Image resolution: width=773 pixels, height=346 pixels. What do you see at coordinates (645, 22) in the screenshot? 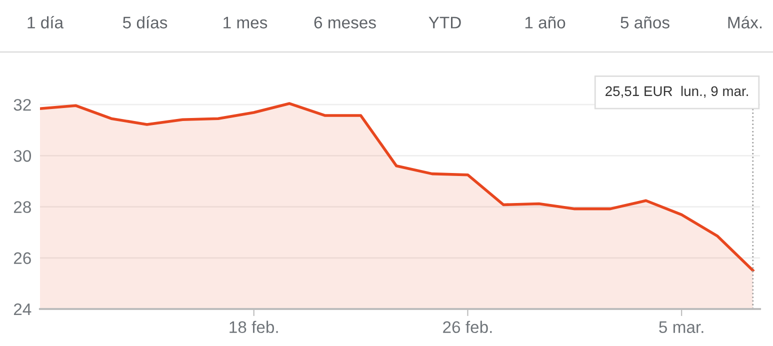
I see `text: 5 años` at bounding box center [645, 22].